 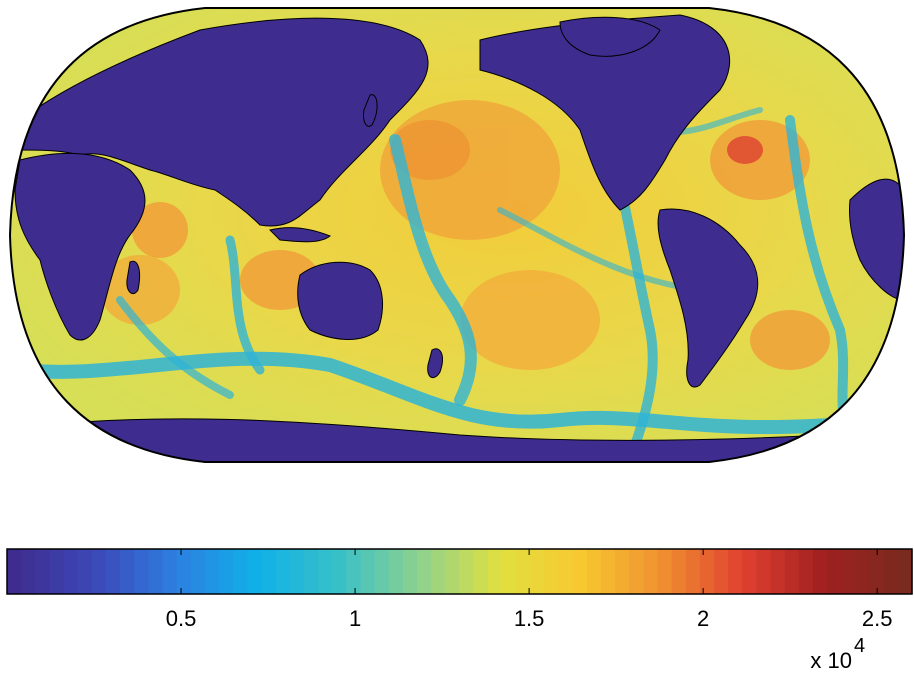 What do you see at coordinates (370, 110) in the screenshot?
I see `land-japan` at bounding box center [370, 110].